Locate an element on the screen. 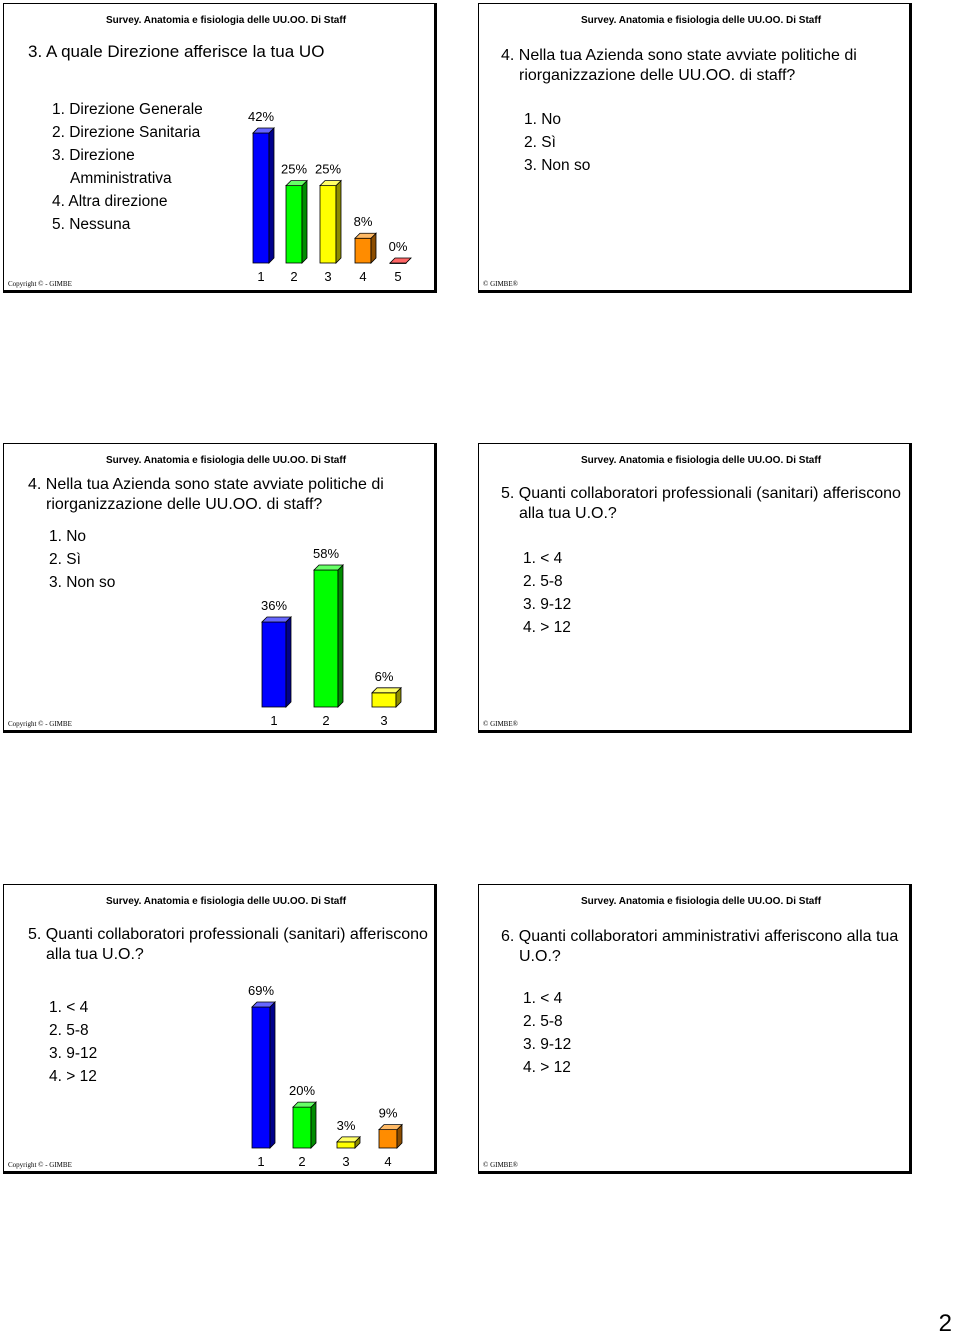 Image resolution: width=960 pixels, height=1337 pixels. value-label: 36% is located at coordinates (274, 605).